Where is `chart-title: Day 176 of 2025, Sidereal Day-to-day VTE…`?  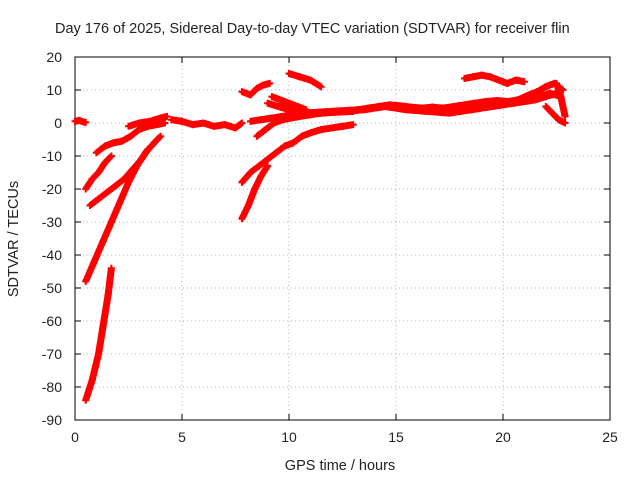 chart-title: Day 176 of 2025, Sidereal Day-to-day VTE… is located at coordinates (312, 29).